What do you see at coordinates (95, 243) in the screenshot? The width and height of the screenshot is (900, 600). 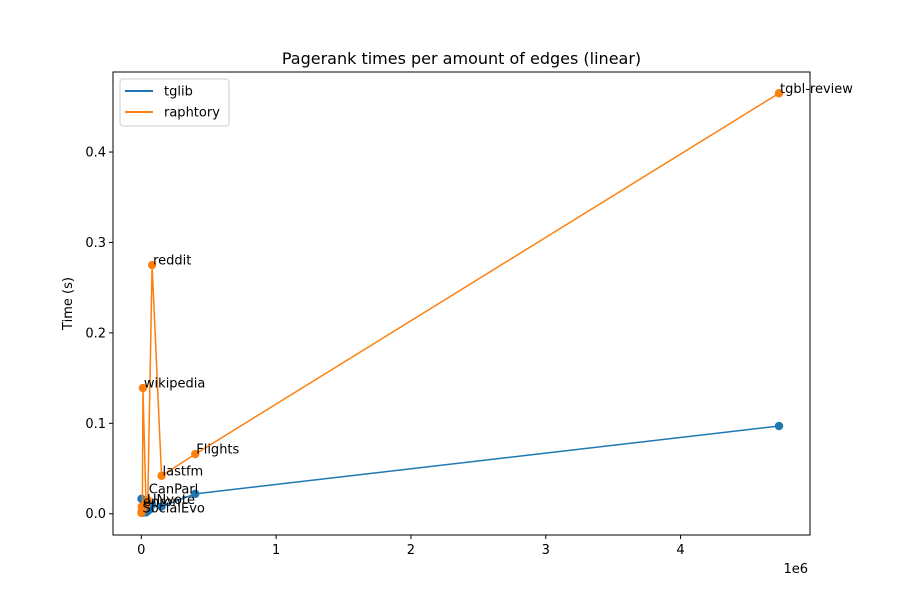 I see `y-tick-label: 0.3` at bounding box center [95, 243].